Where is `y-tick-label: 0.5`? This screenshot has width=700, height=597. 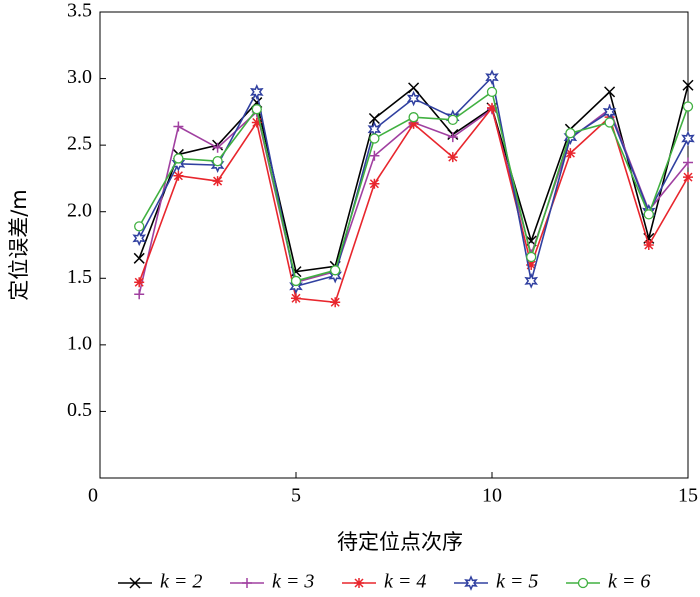 y-tick-label: 0.5 is located at coordinates (79, 410).